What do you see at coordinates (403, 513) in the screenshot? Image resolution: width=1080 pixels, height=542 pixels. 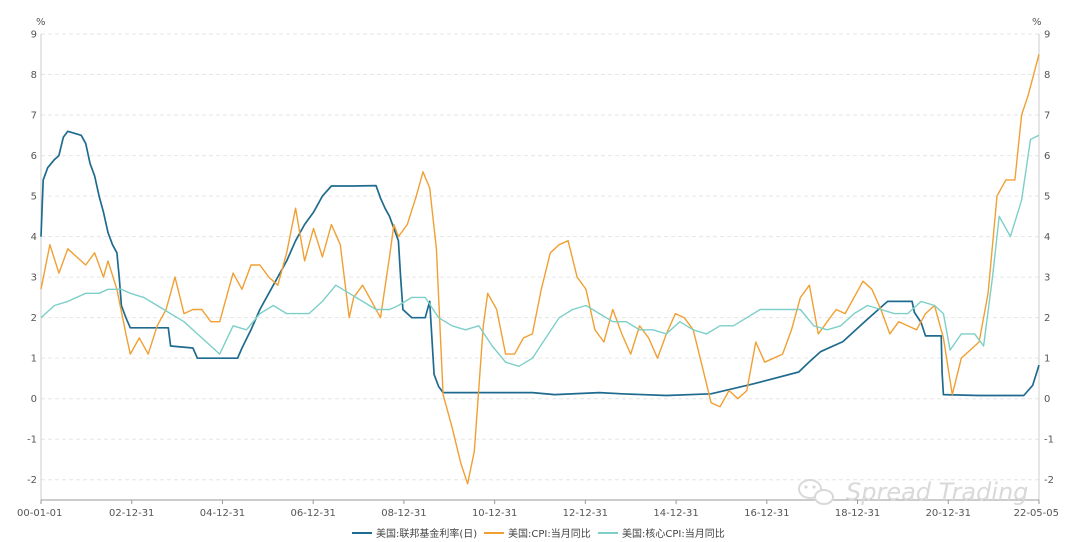 I see `x-tick-label: 08-12-31` at bounding box center [403, 513].